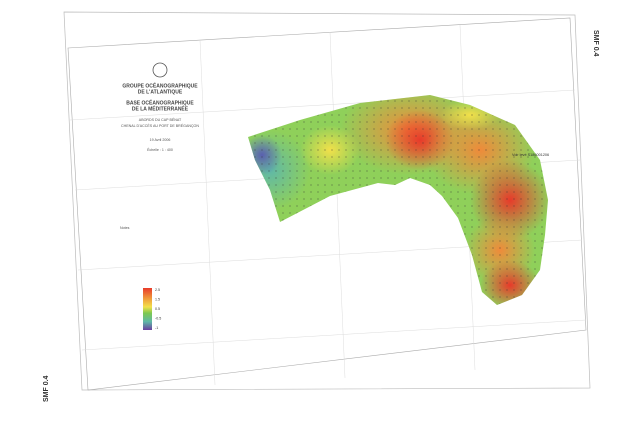 The width and height of the screenshot is (632, 421). Describe the element at coordinates (157, 290) in the screenshot. I see `legend-label: 2.5` at that location.